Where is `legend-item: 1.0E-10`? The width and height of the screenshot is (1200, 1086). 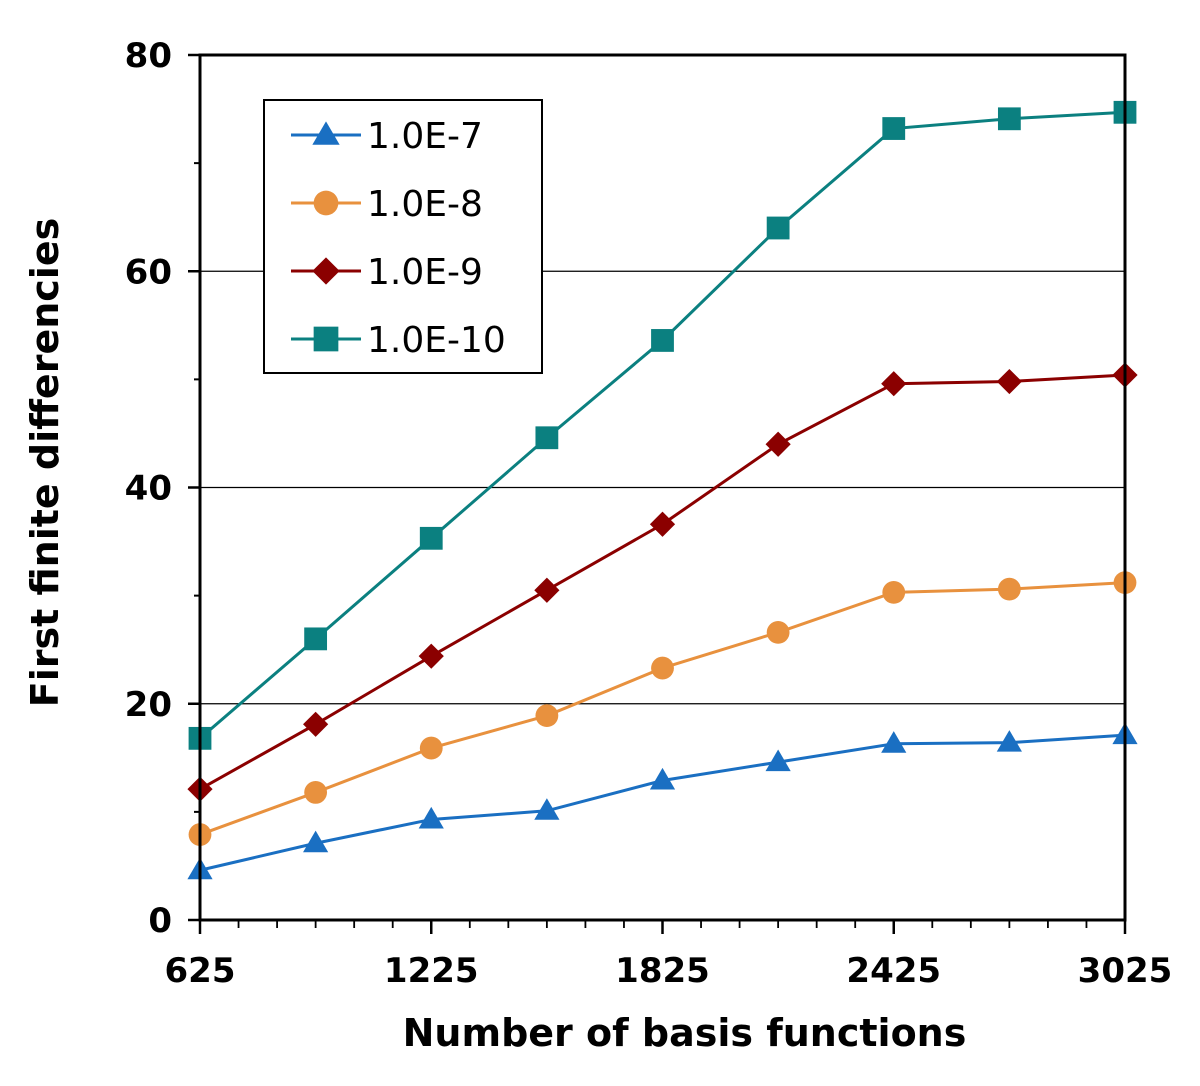
legend-item: 1.0E-10 is located at coordinates (398, 340).